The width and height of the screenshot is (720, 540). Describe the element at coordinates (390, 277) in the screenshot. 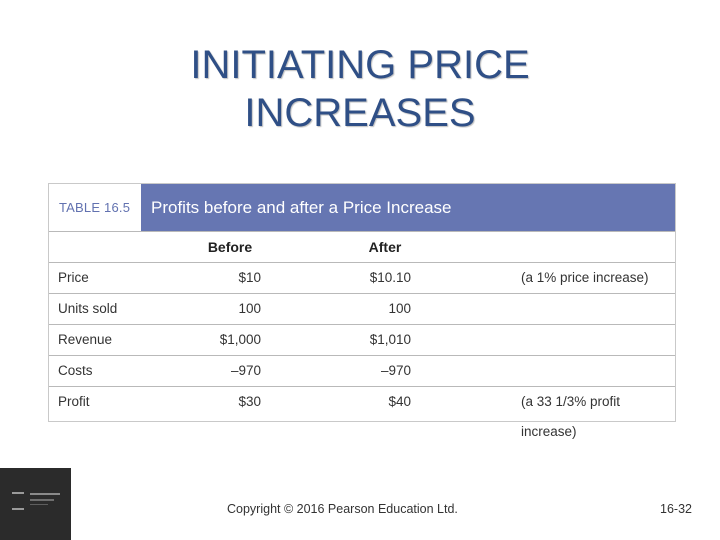

I see `row-after-value: $10.10` at that location.